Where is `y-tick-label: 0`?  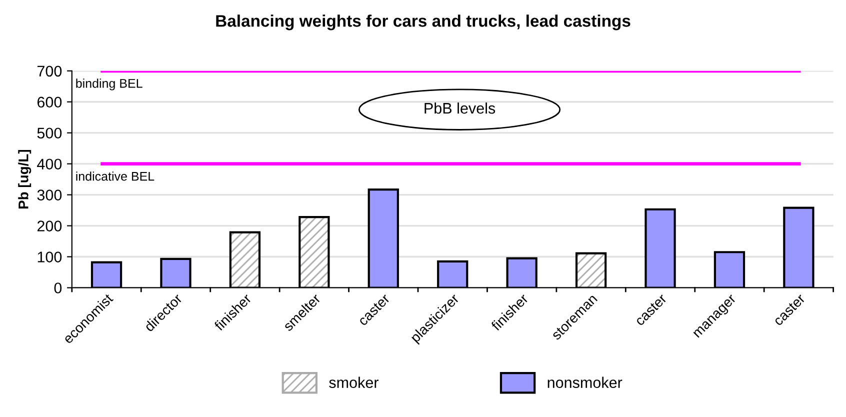 y-tick-label: 0 is located at coordinates (58, 288).